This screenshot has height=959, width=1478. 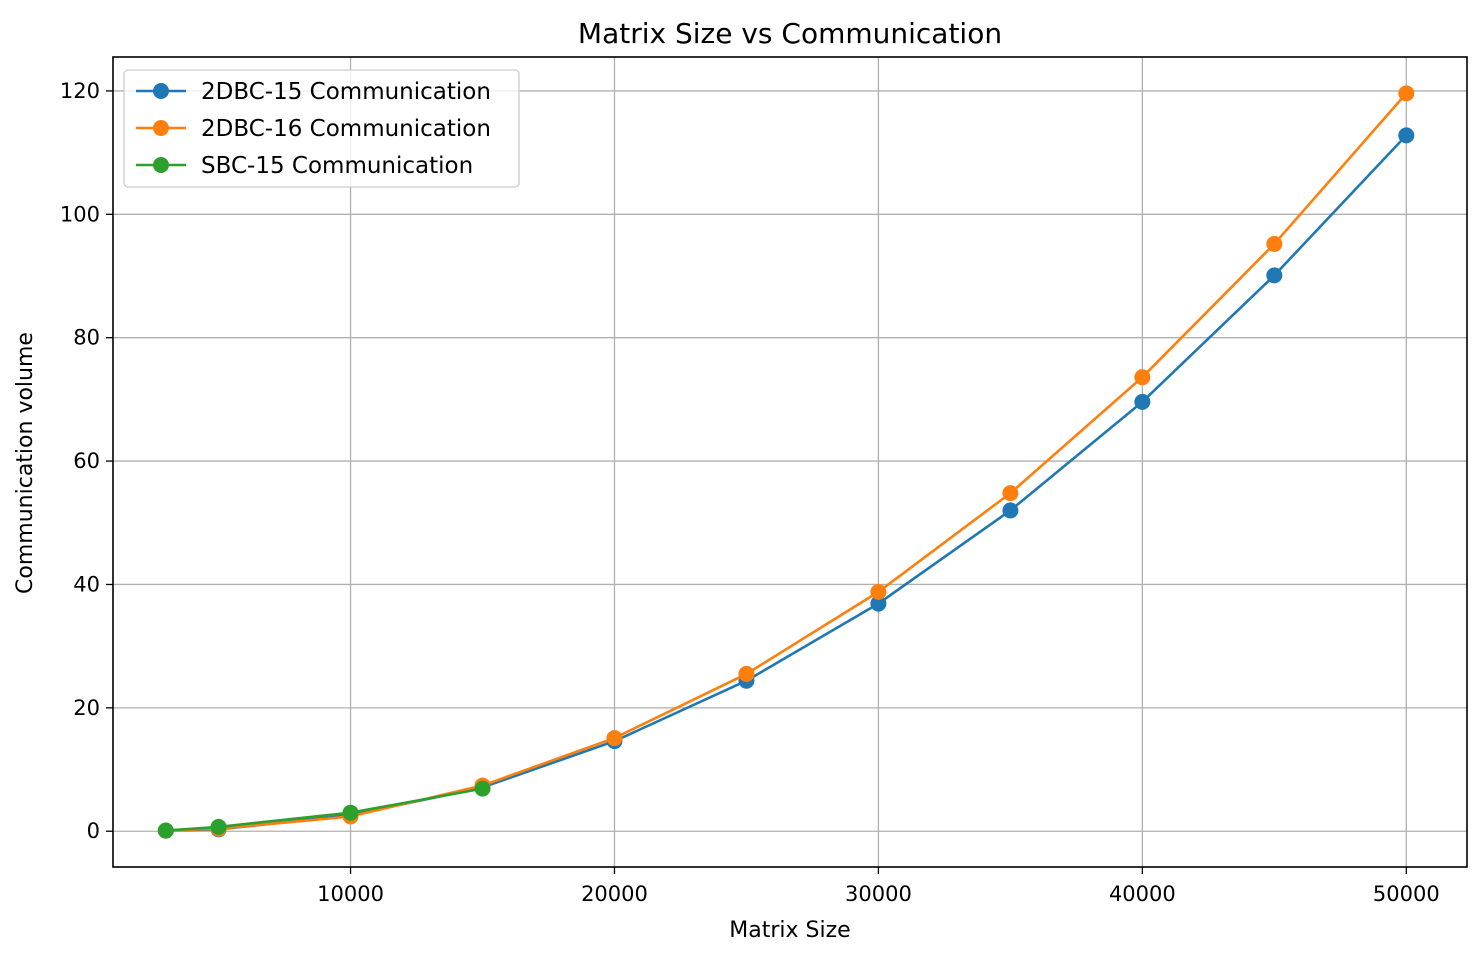 I want to click on legend-label: SBC-15 Communication, so click(x=337, y=166).